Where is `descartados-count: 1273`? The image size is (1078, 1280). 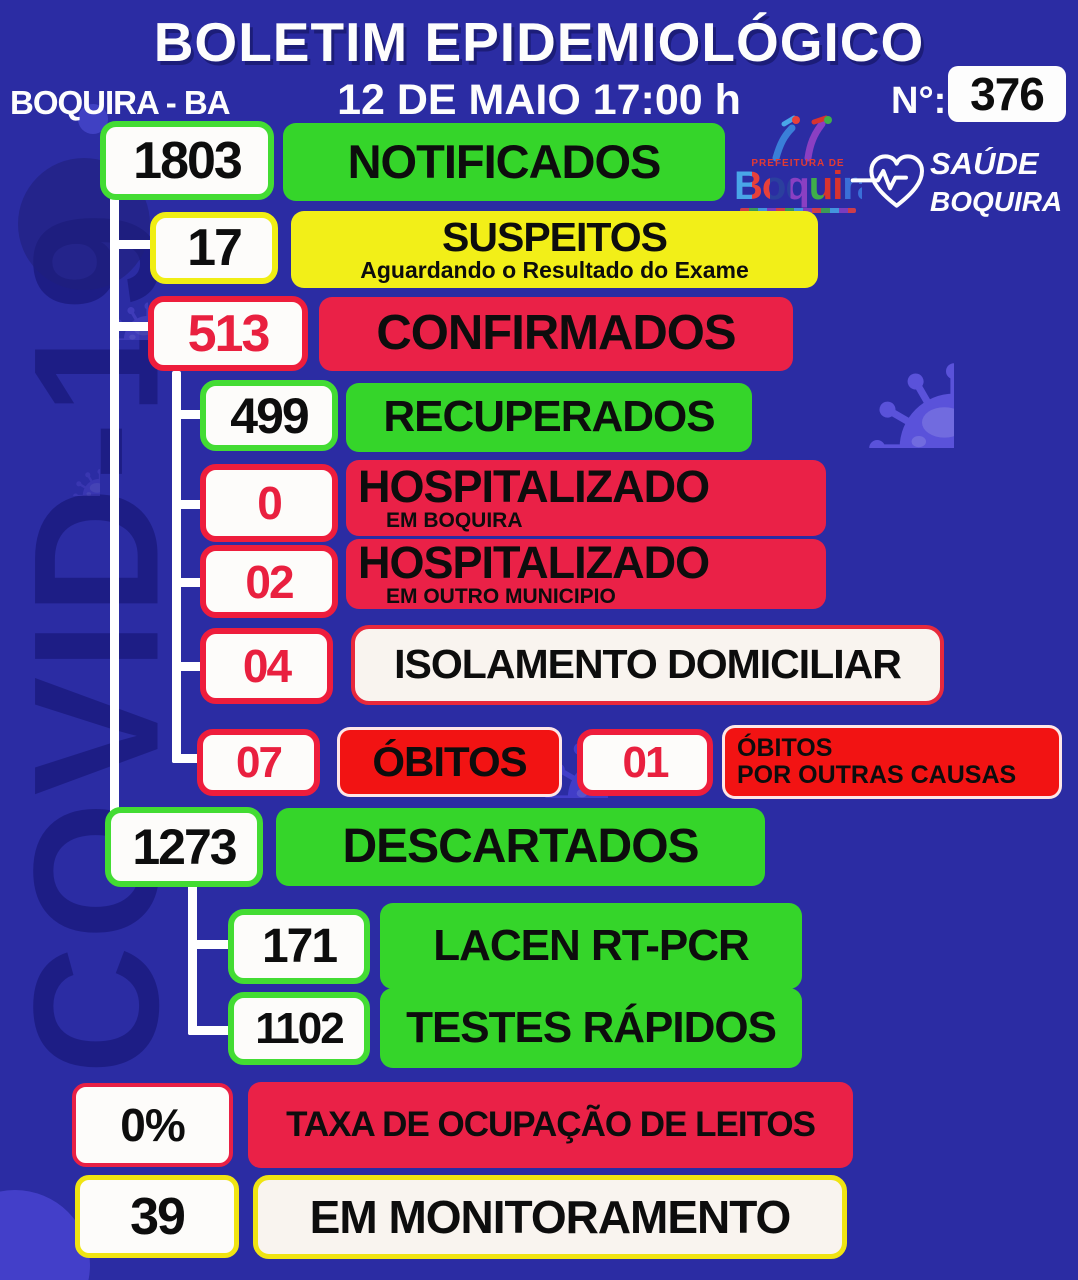
descartados-count: 1273 is located at coordinates (184, 847).